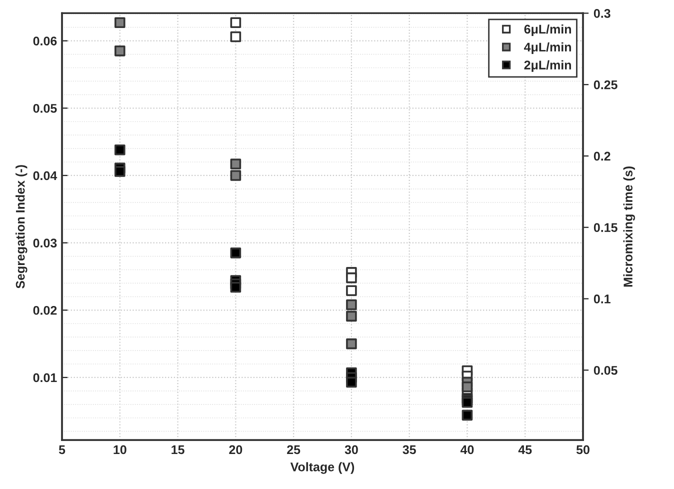 The height and width of the screenshot is (489, 674). What do you see at coordinates (583, 449) in the screenshot?
I see `x-tick-label: 50` at bounding box center [583, 449].